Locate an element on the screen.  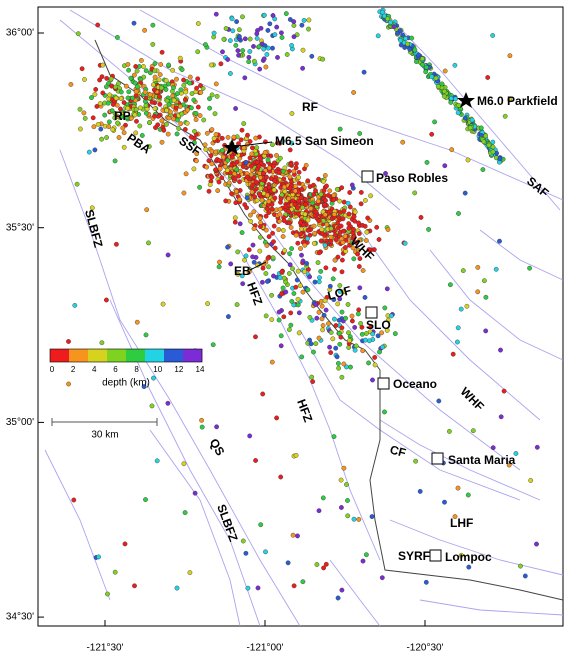
colorbar-title: depth (km) is located at coordinates (126, 383).